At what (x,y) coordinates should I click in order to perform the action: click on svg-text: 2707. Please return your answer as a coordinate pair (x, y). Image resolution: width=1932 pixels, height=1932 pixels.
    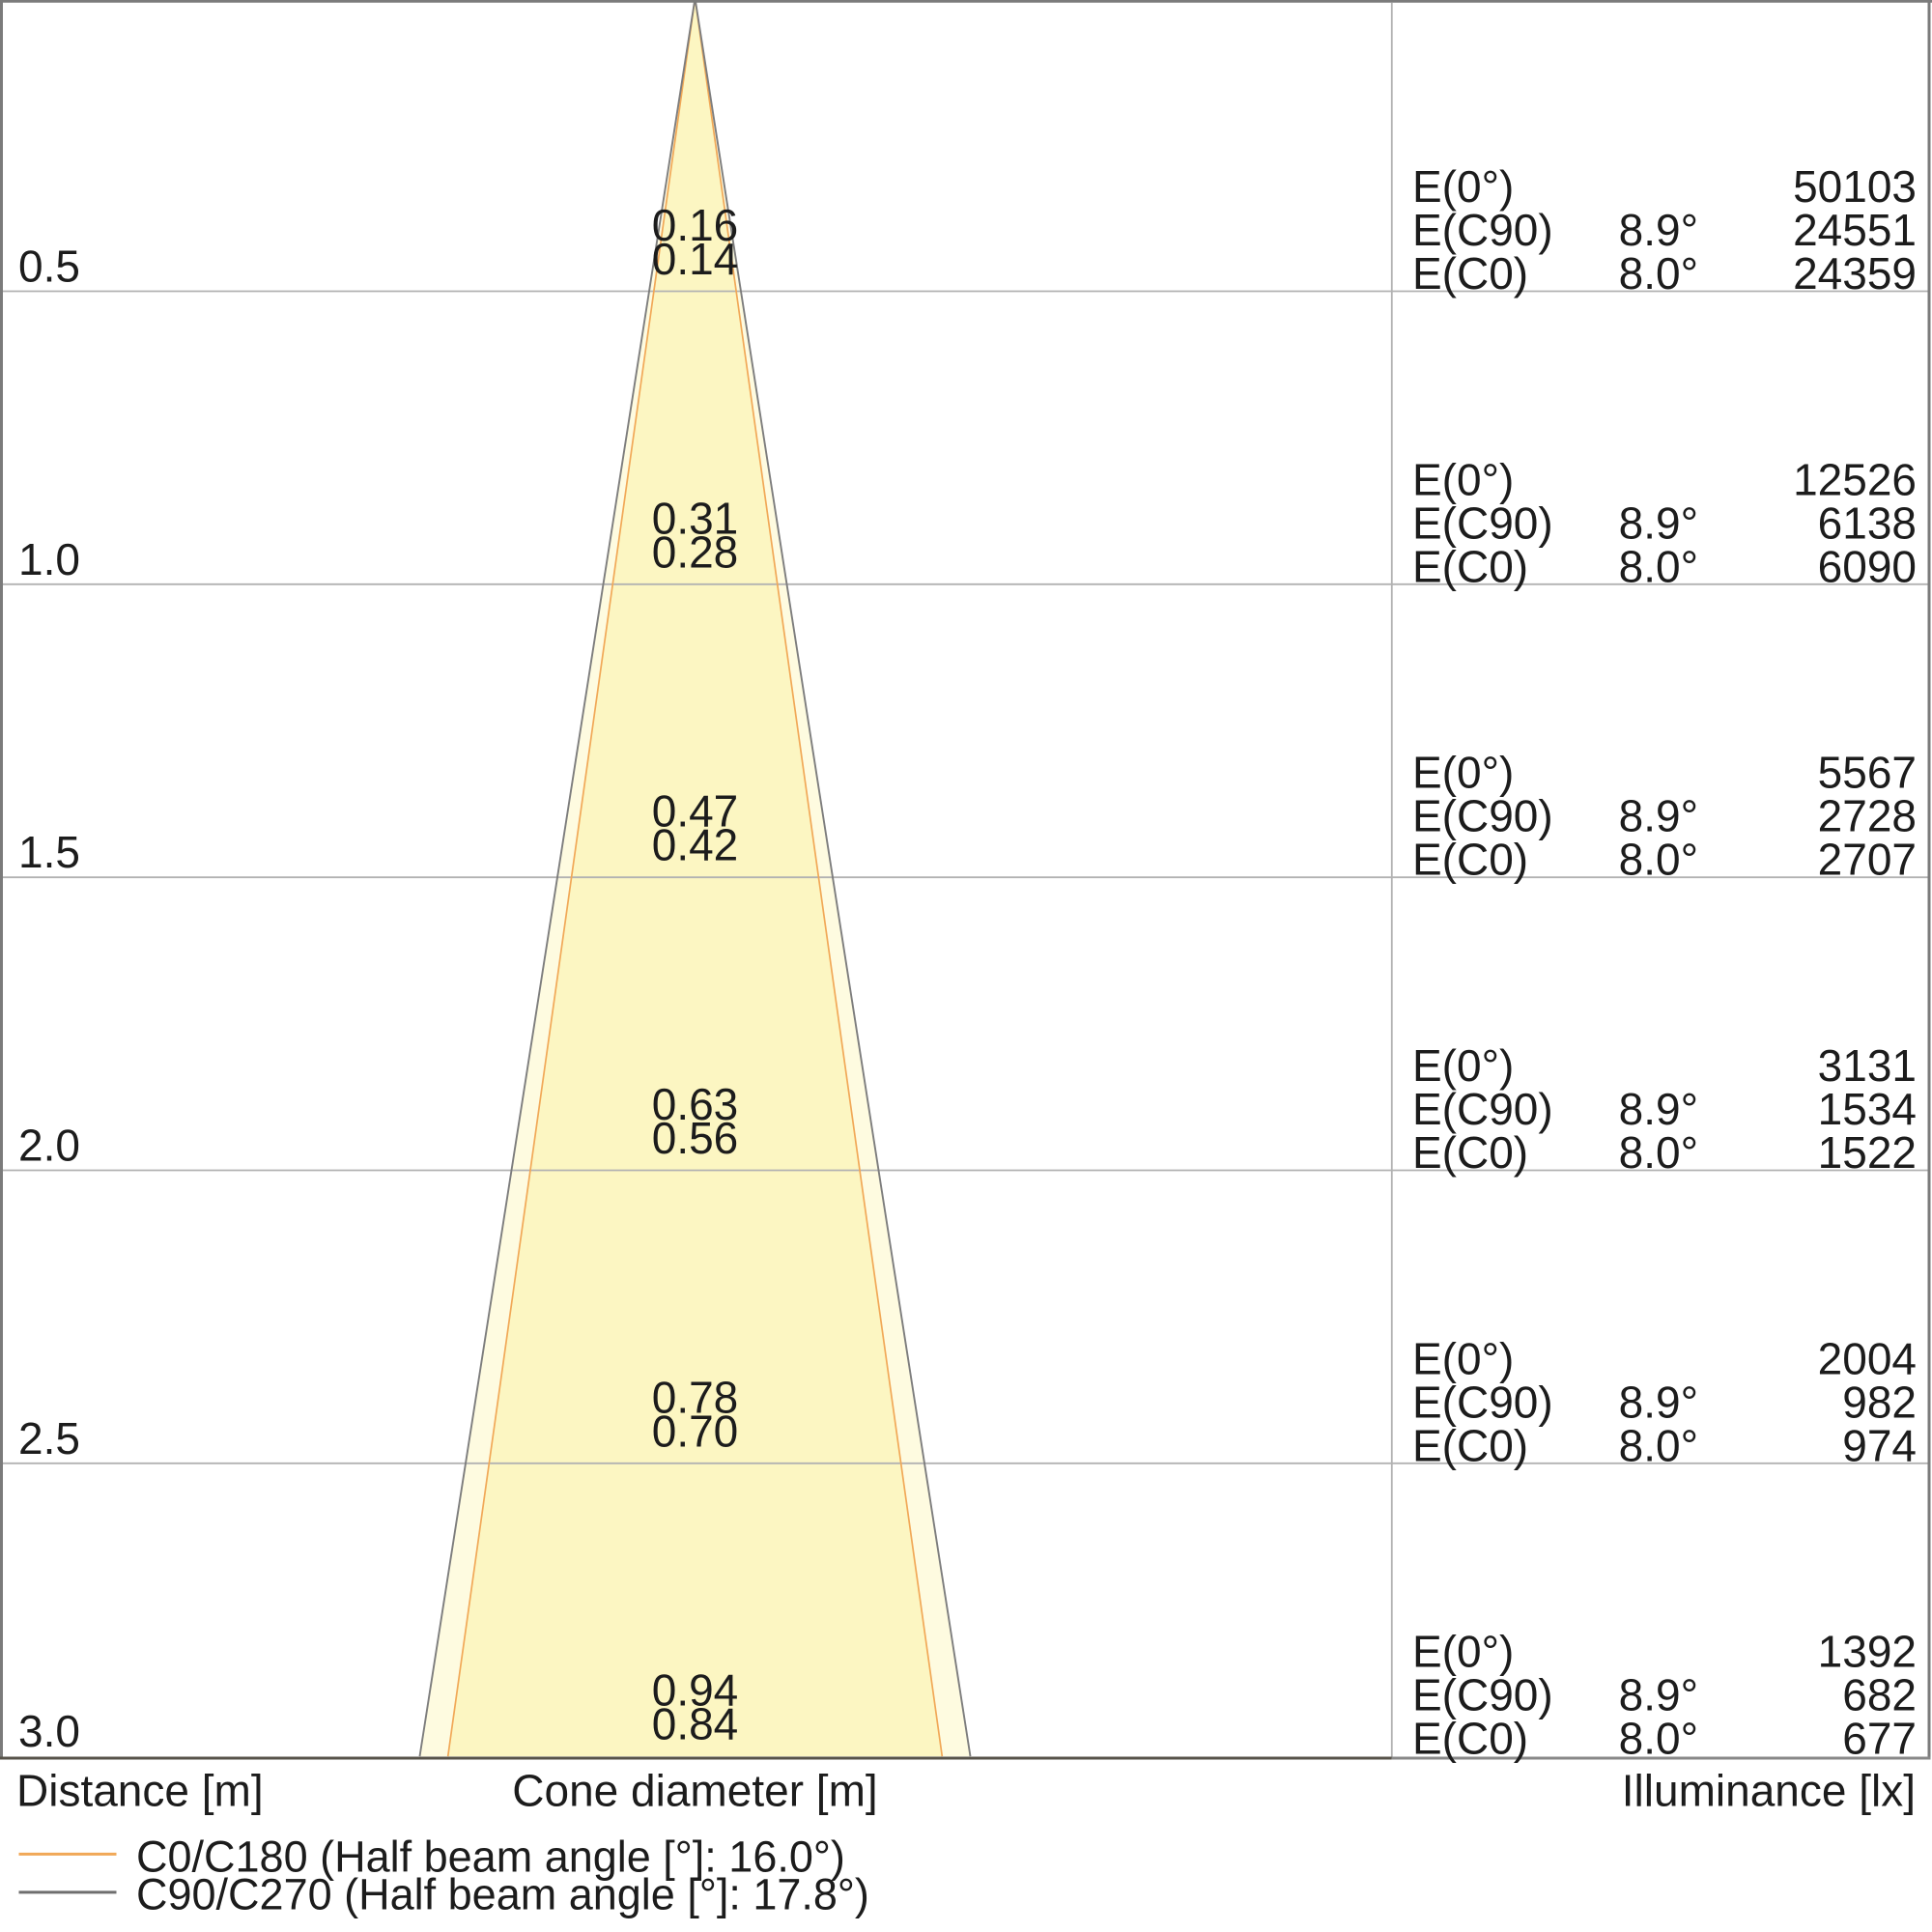
    Looking at the image, I should click on (1867, 860).